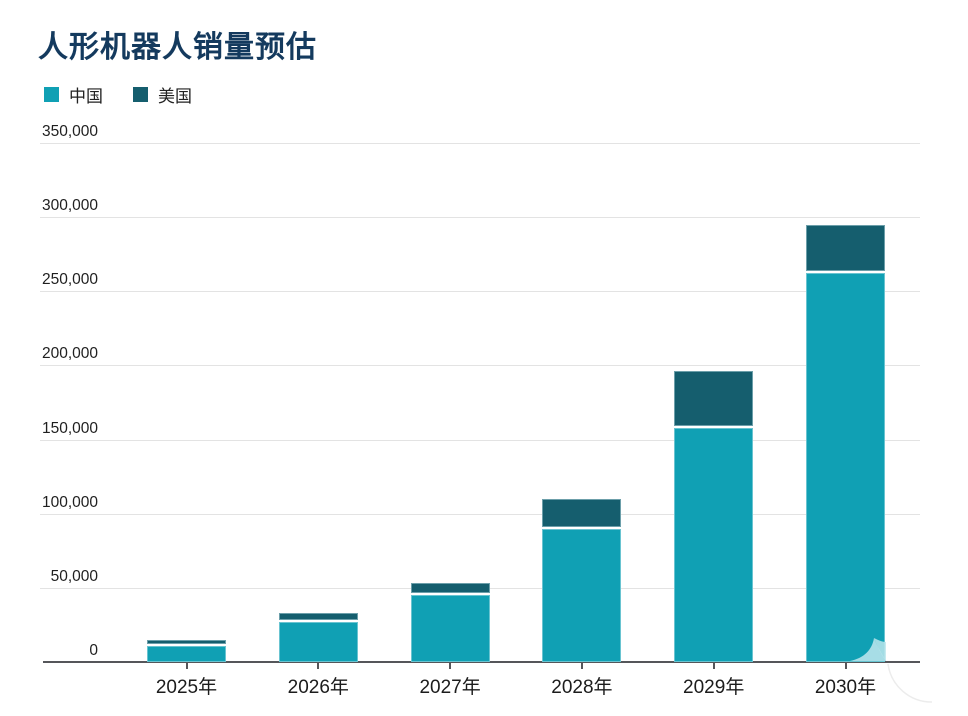  Describe the element at coordinates (177, 47) in the screenshot. I see `chart-title: 人形机器人销量预估` at that location.